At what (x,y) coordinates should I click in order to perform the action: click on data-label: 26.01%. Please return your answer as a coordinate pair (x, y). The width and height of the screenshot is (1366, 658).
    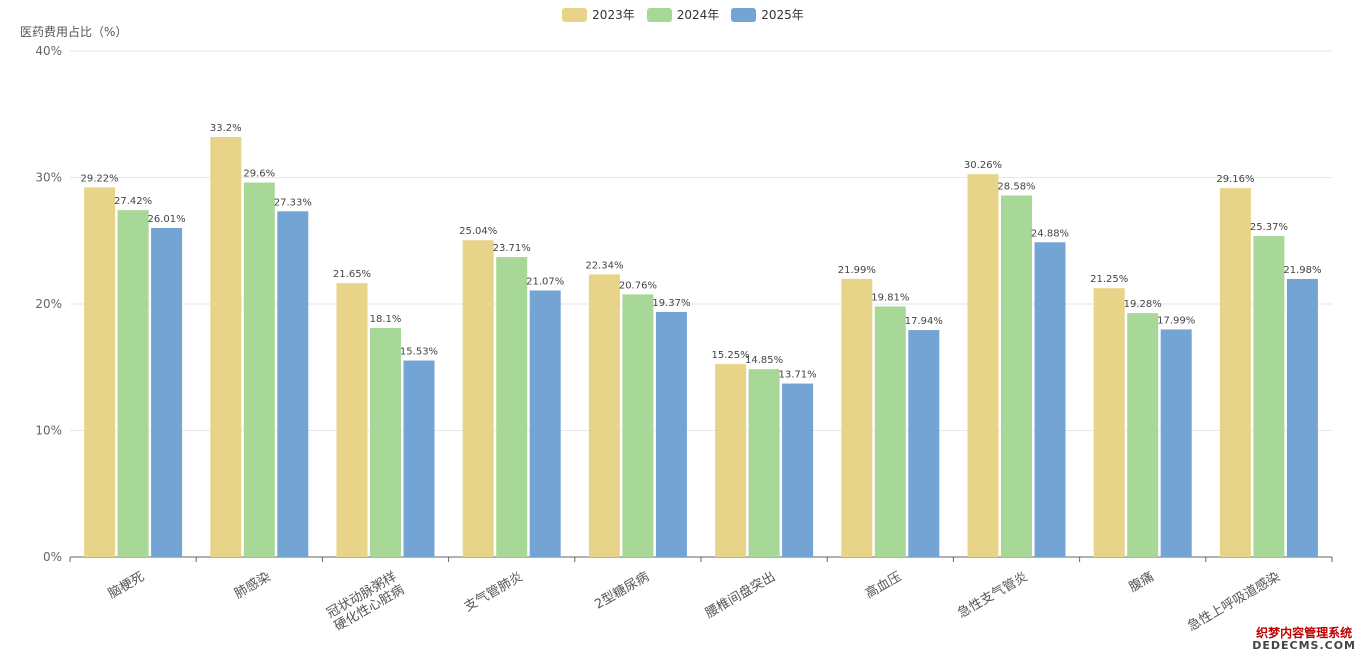
    Looking at the image, I should click on (167, 219).